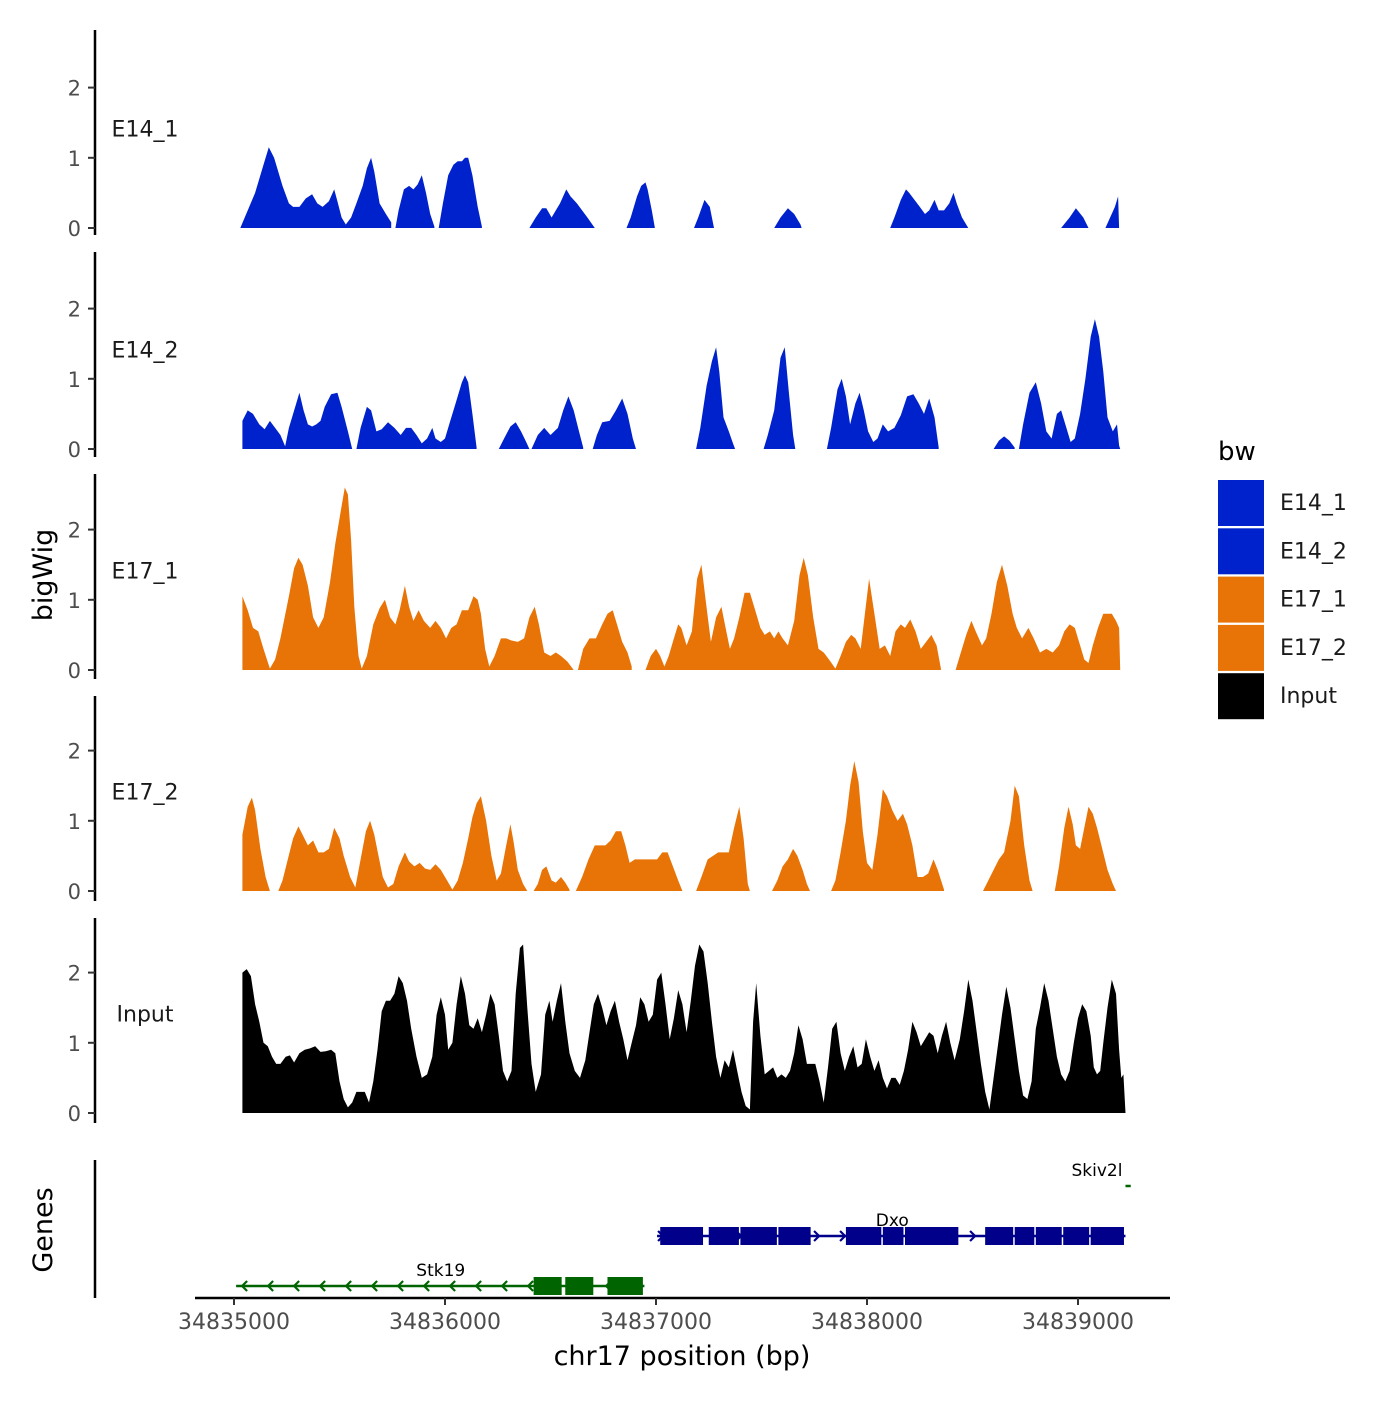  I want to click on track-Input: 0 1 2 Input, so click(597, 1022).